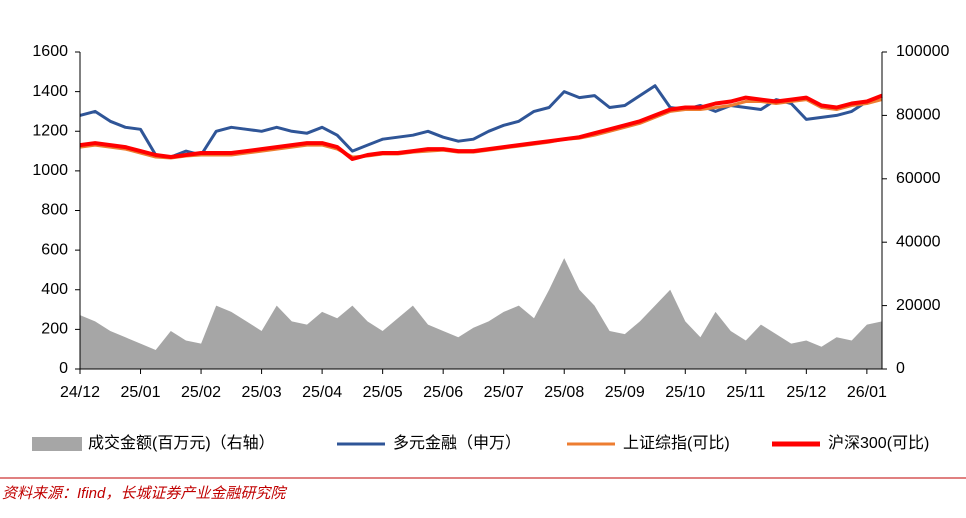 The height and width of the screenshot is (518, 966). I want to click on y-tick-label: 1200, so click(50, 130).